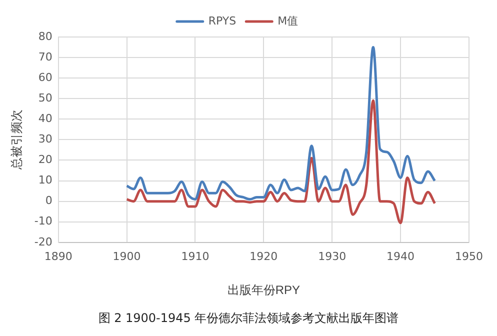  Describe the element at coordinates (58, 256) in the screenshot. I see `x-tick-label: 1890` at that location.